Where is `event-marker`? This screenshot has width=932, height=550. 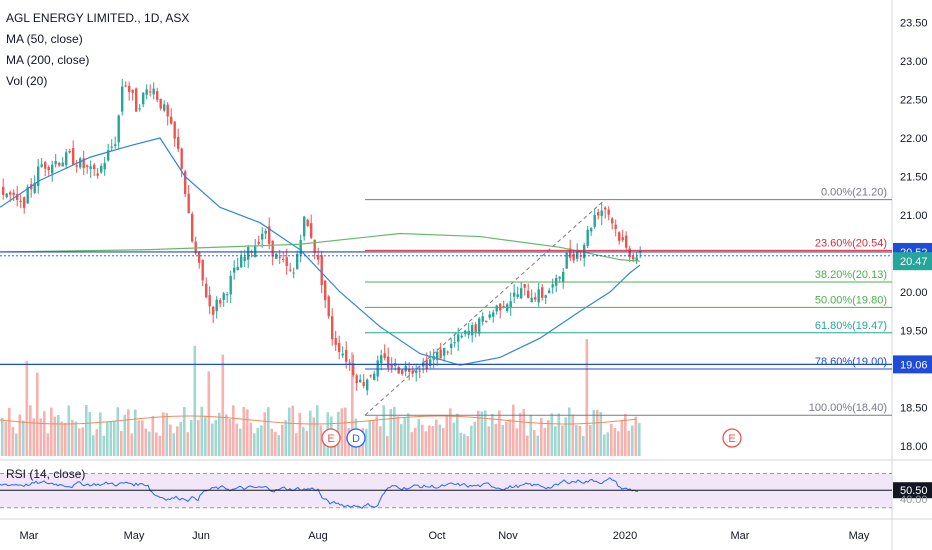 event-marker is located at coordinates (331, 438).